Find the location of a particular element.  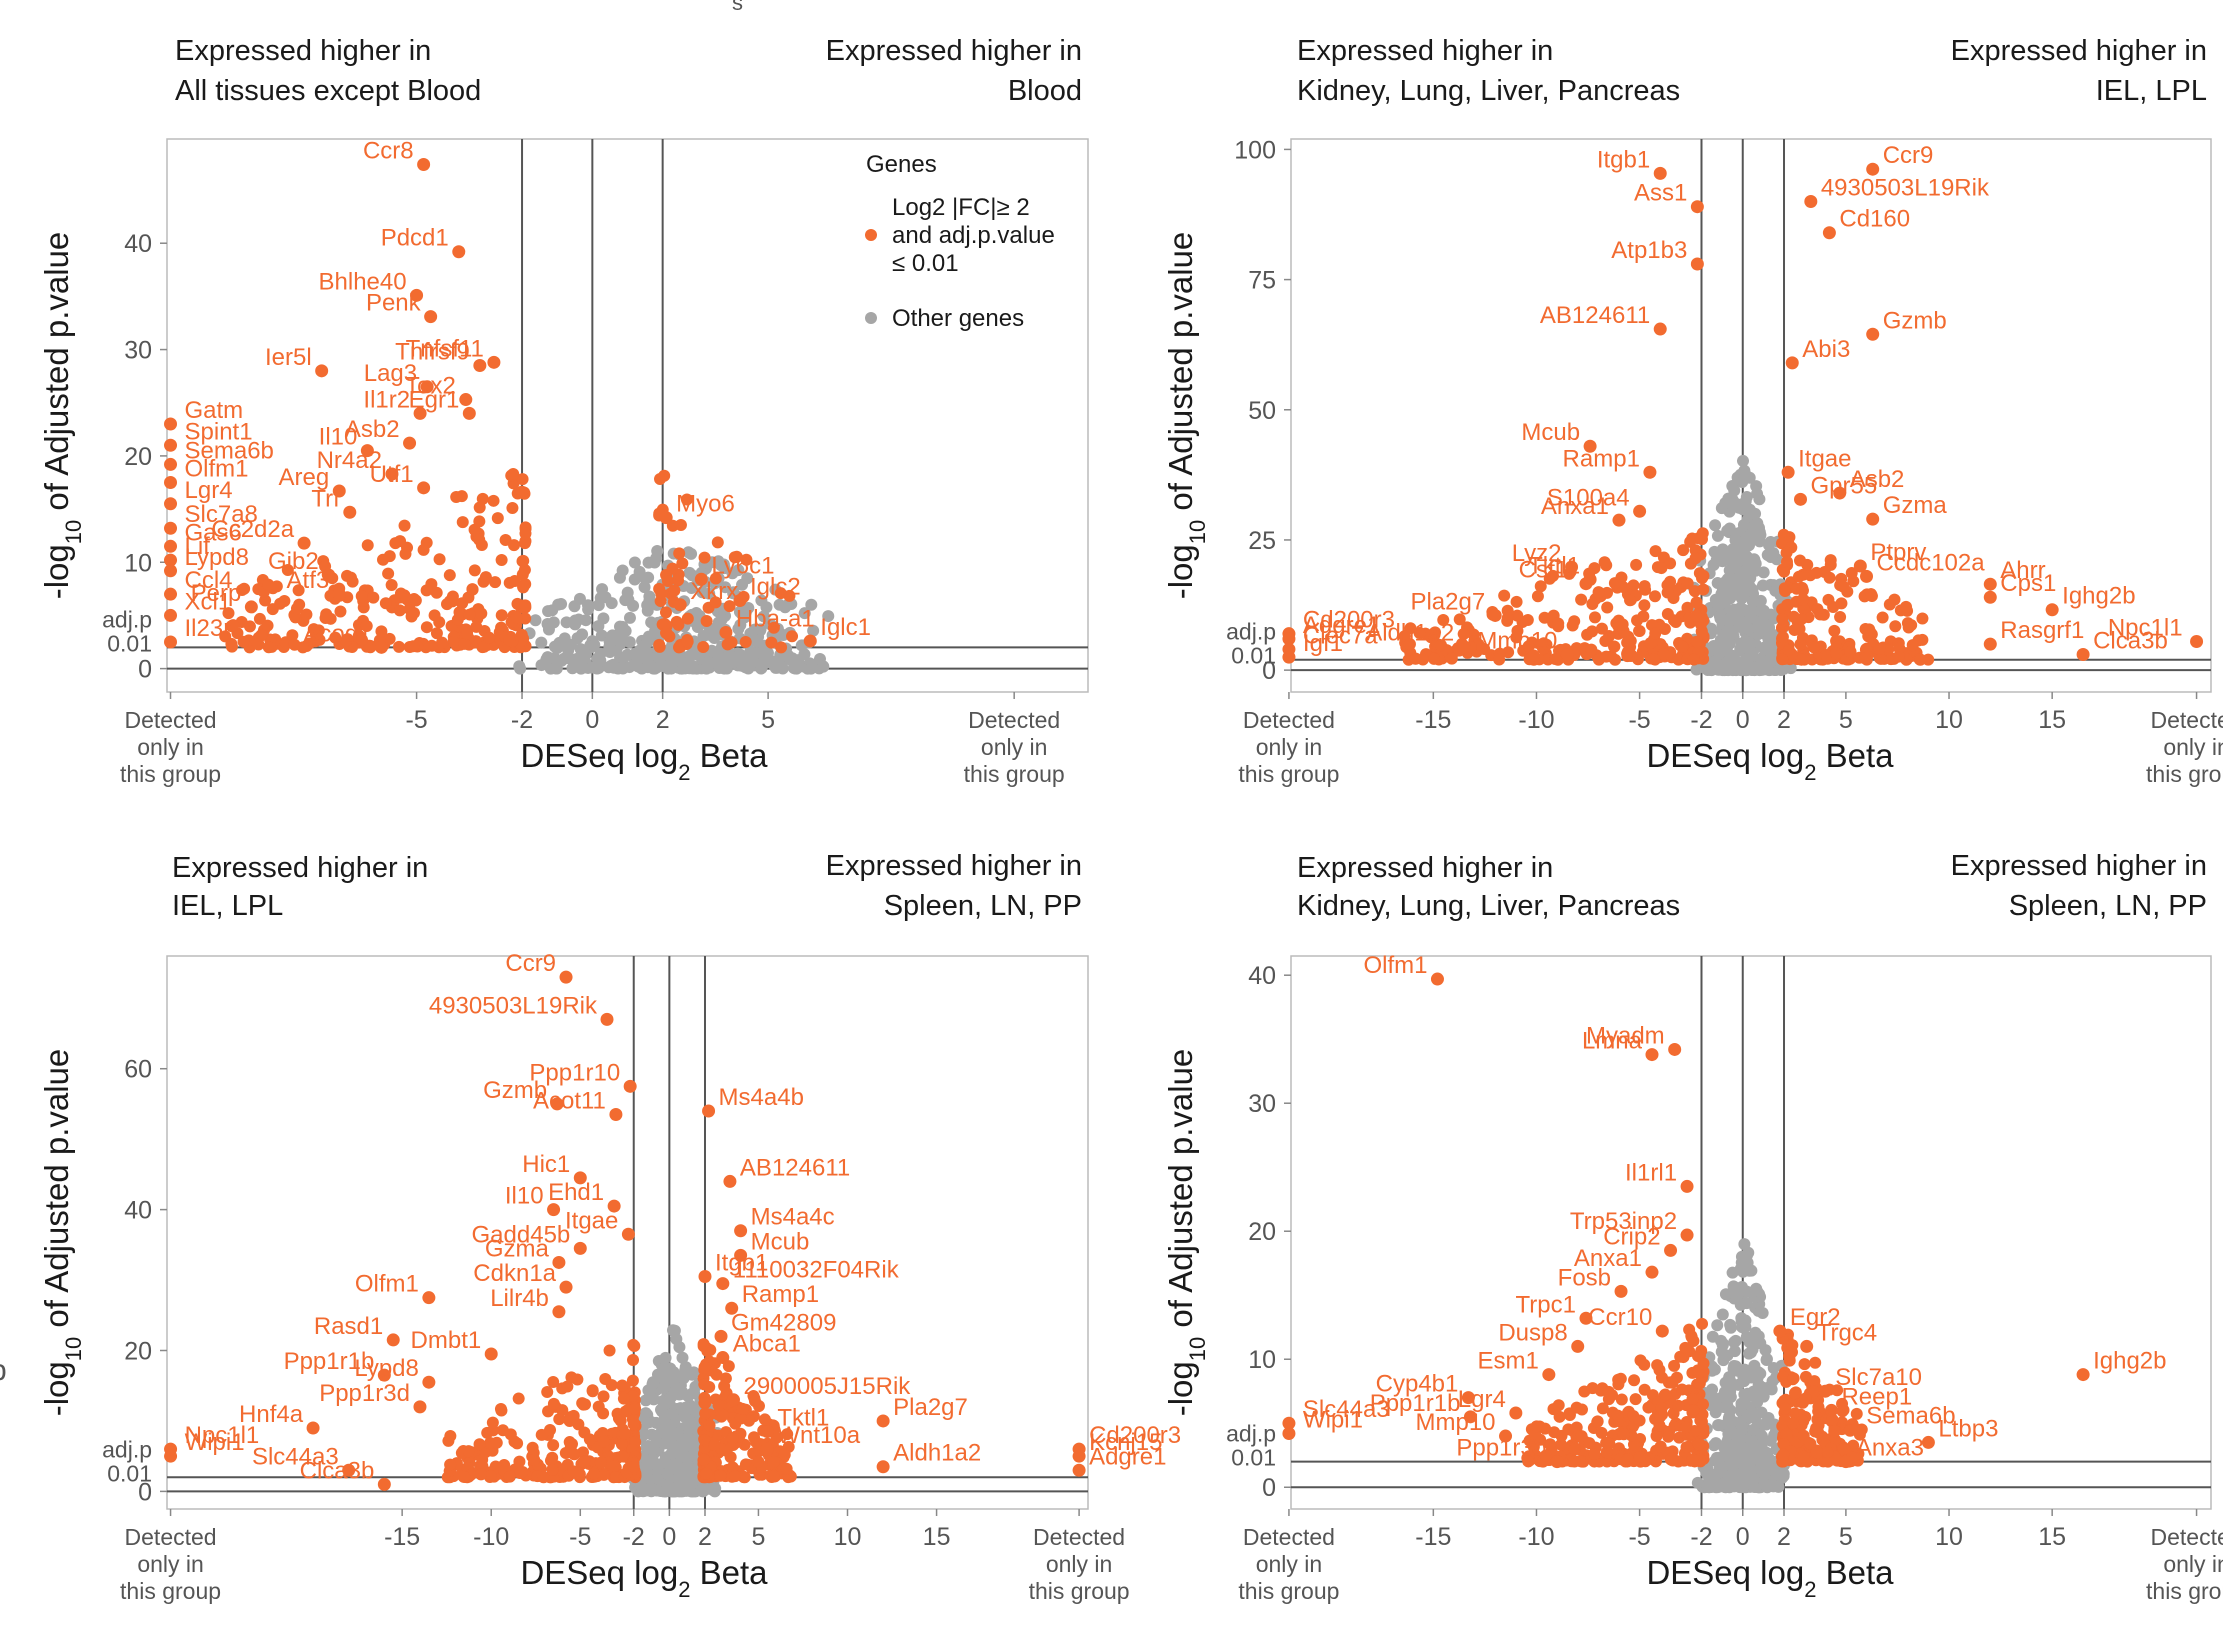

gene-label: Ramp1 is located at coordinates (780, 1294).